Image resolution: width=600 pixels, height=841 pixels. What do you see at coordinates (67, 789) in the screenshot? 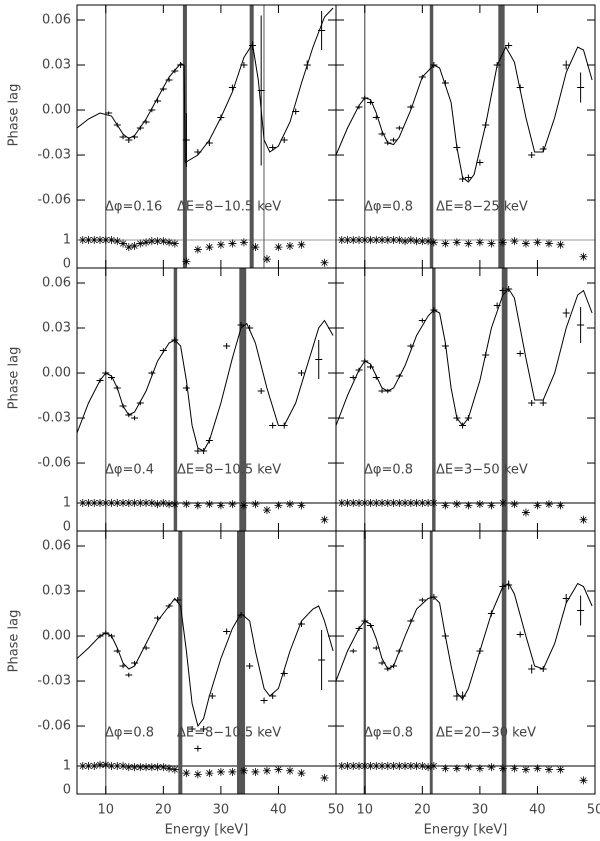
I see `y2-tick-label: 0` at bounding box center [67, 789].